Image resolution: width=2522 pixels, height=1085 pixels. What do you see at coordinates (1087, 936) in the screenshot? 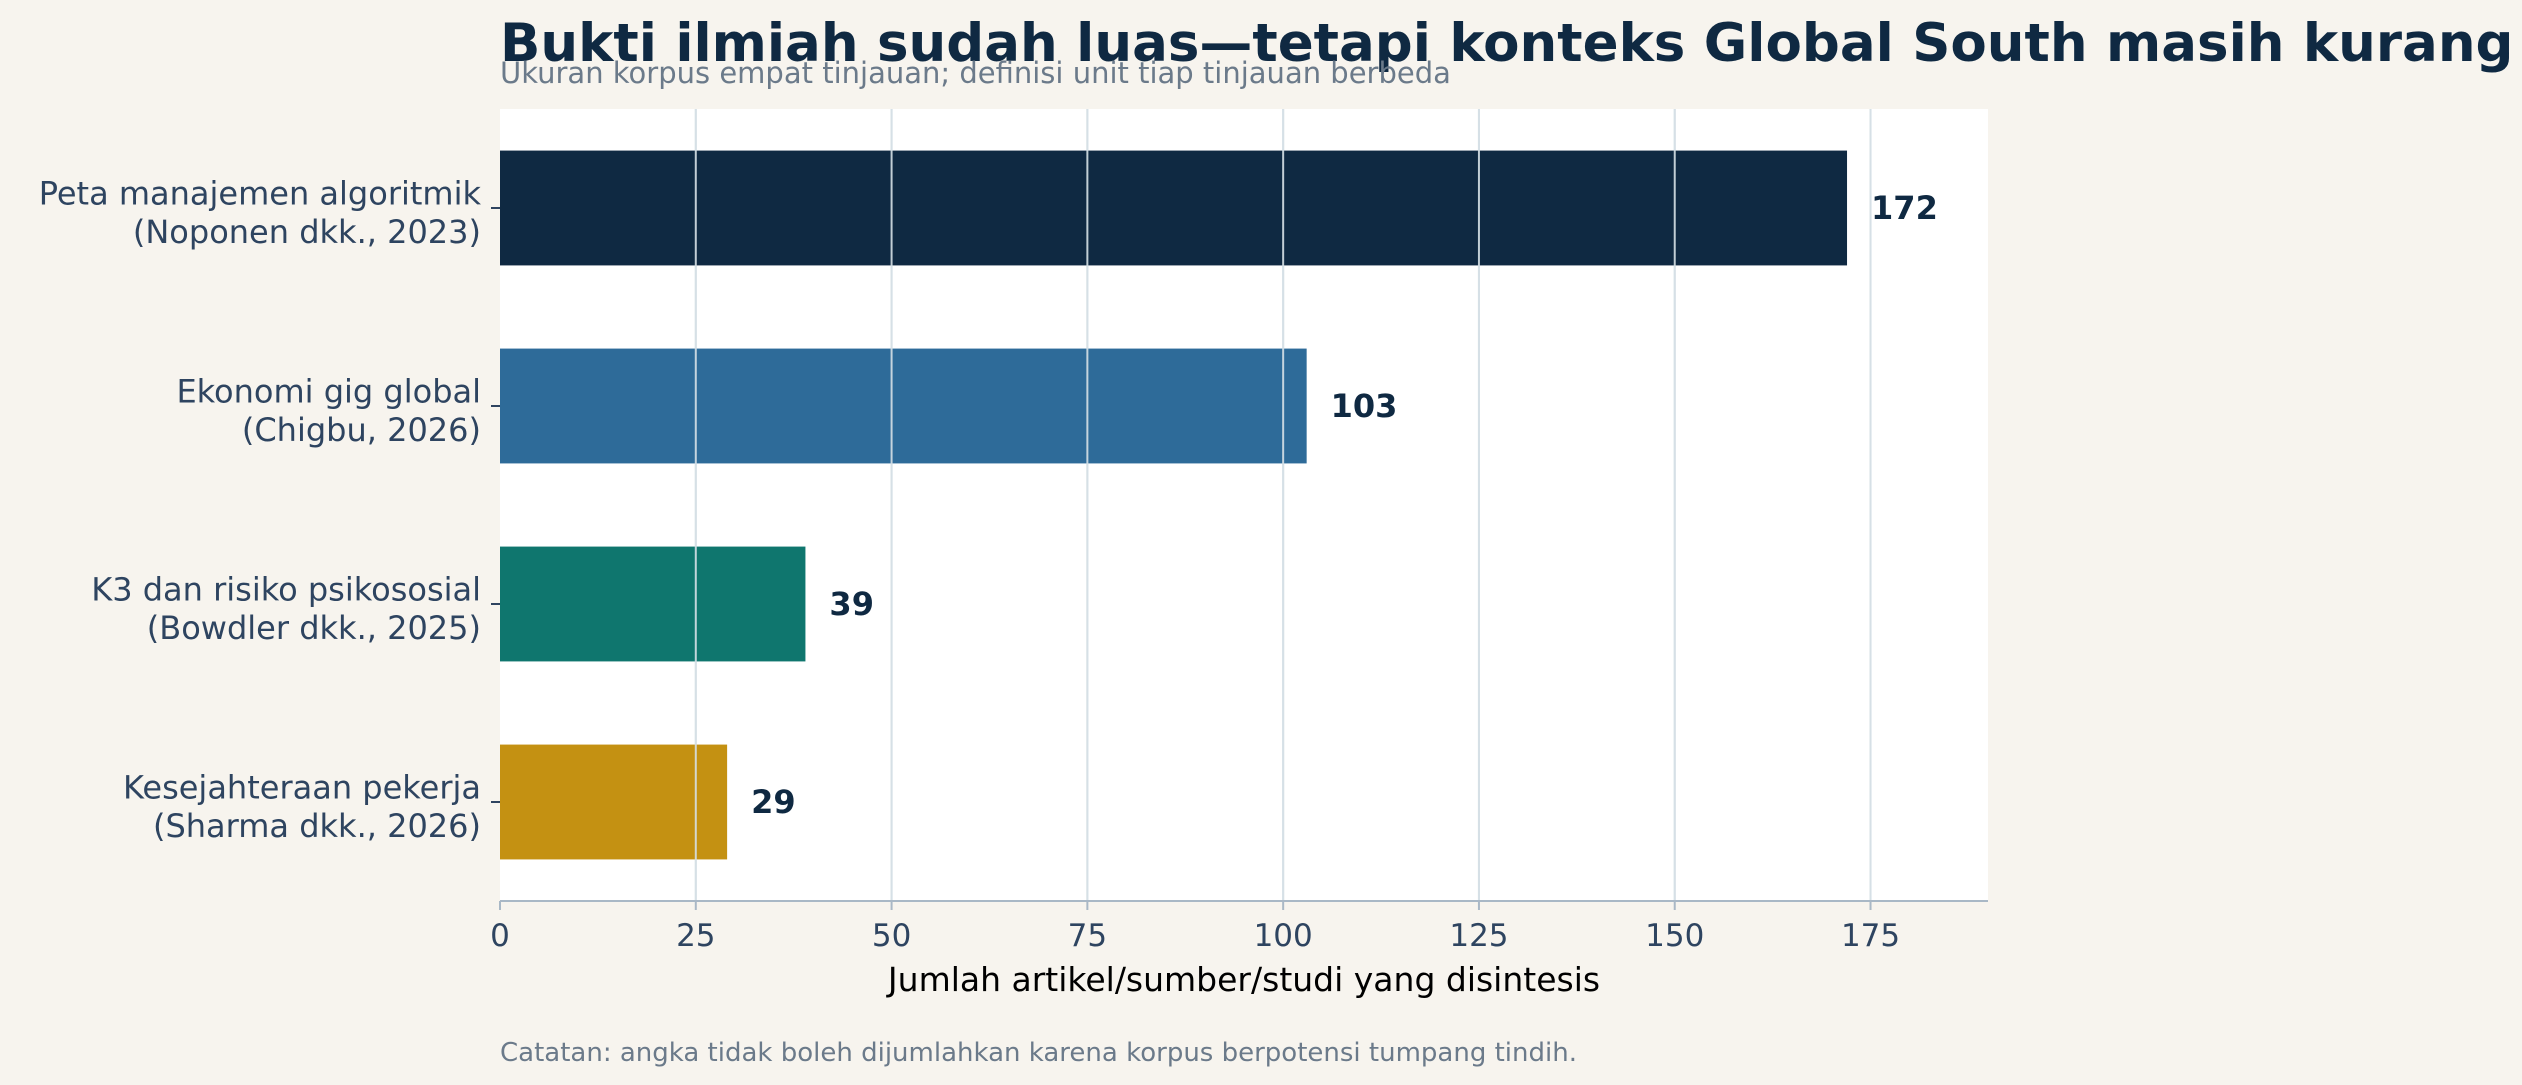
I see `x-tick-label: 75` at bounding box center [1087, 936].